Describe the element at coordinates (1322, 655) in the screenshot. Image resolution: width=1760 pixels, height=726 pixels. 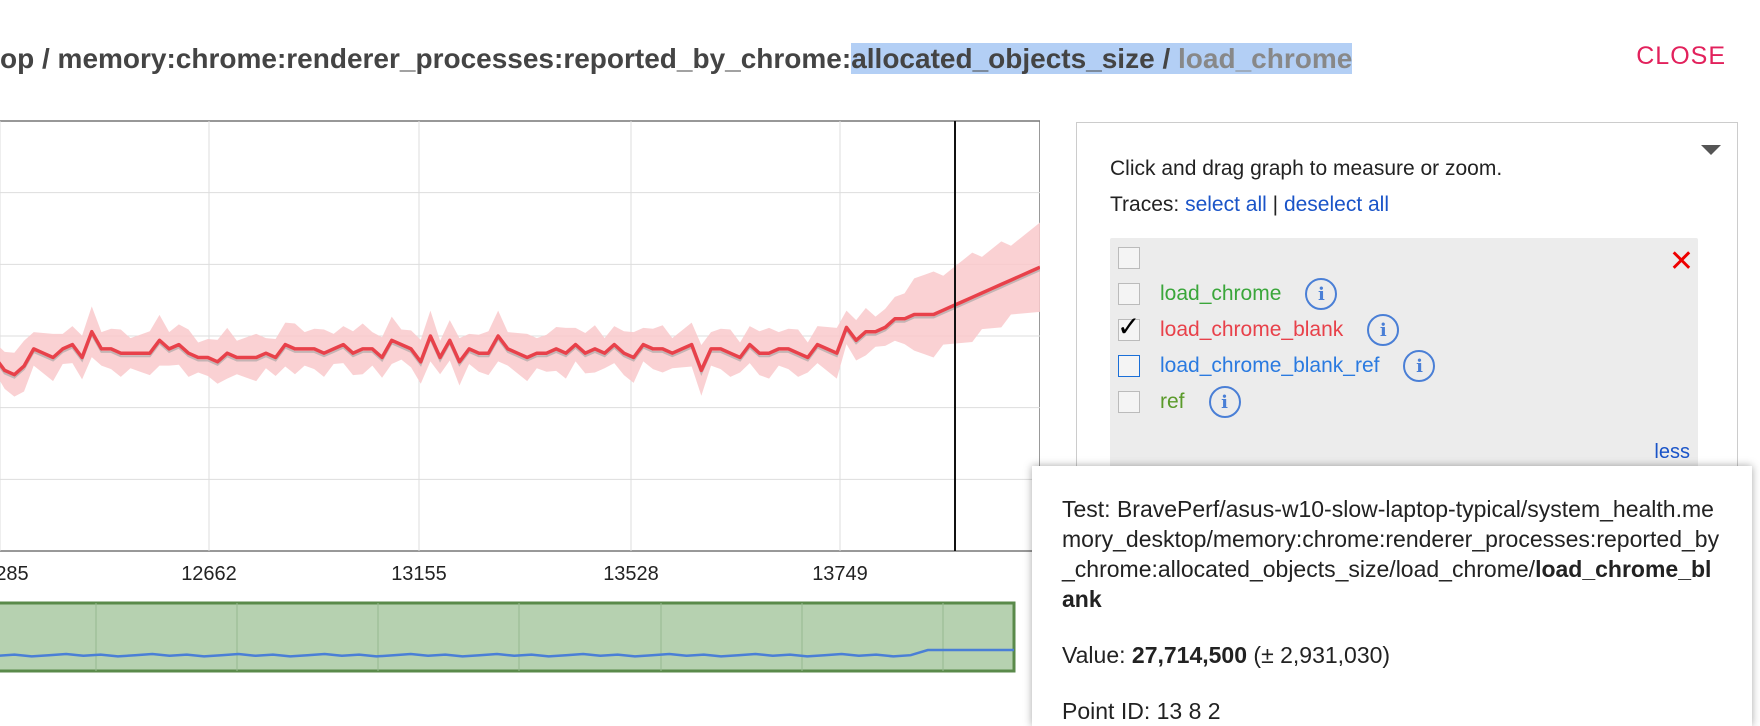
I see `tooltip-value-error: (± 2,931,030)` at that location.